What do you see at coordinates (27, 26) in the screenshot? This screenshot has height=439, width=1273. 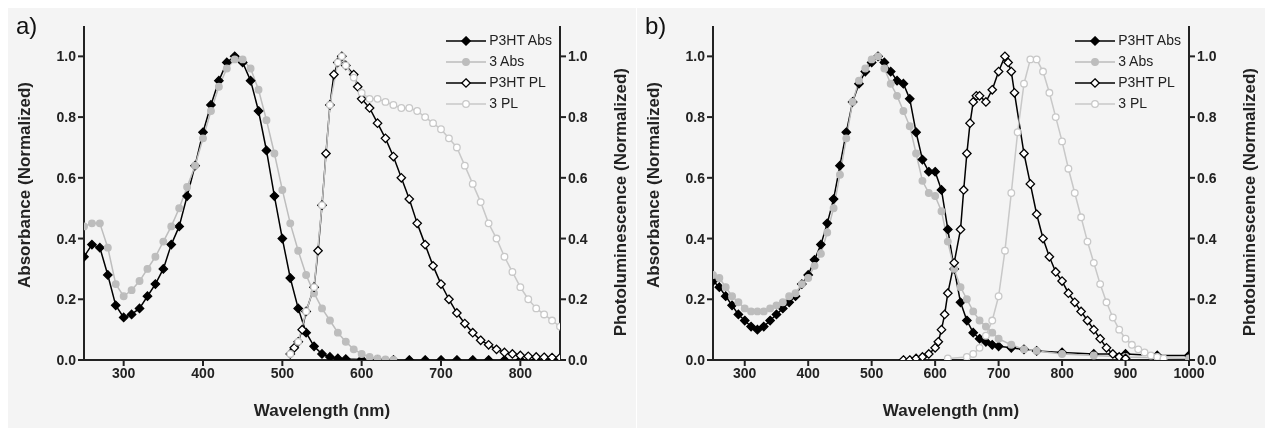 I see `text: a)` at bounding box center [27, 26].